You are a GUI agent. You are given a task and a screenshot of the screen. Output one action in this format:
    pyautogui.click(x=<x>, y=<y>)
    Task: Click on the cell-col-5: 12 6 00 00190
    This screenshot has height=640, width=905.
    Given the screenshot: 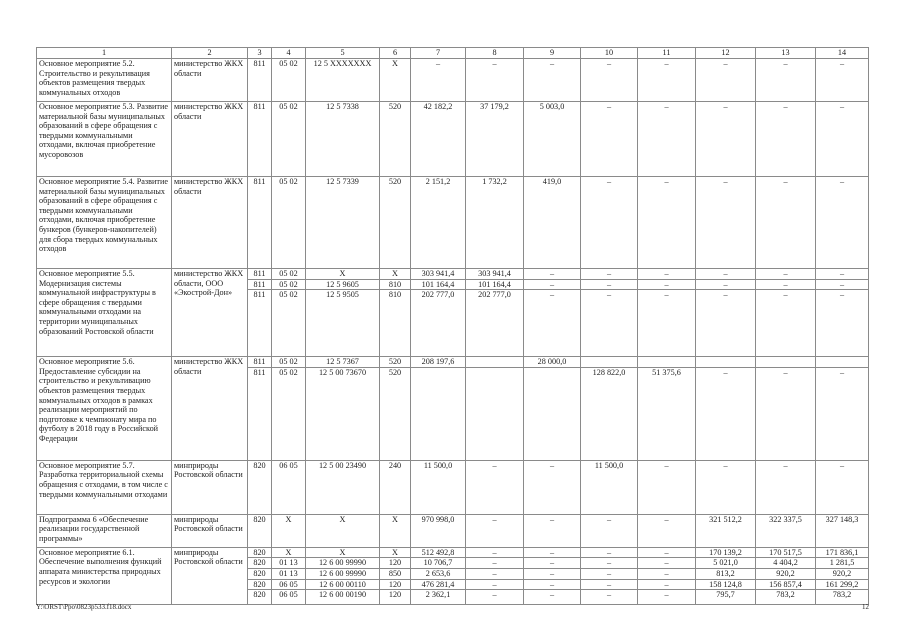 What is the action you would take?
    pyautogui.click(x=342, y=597)
    